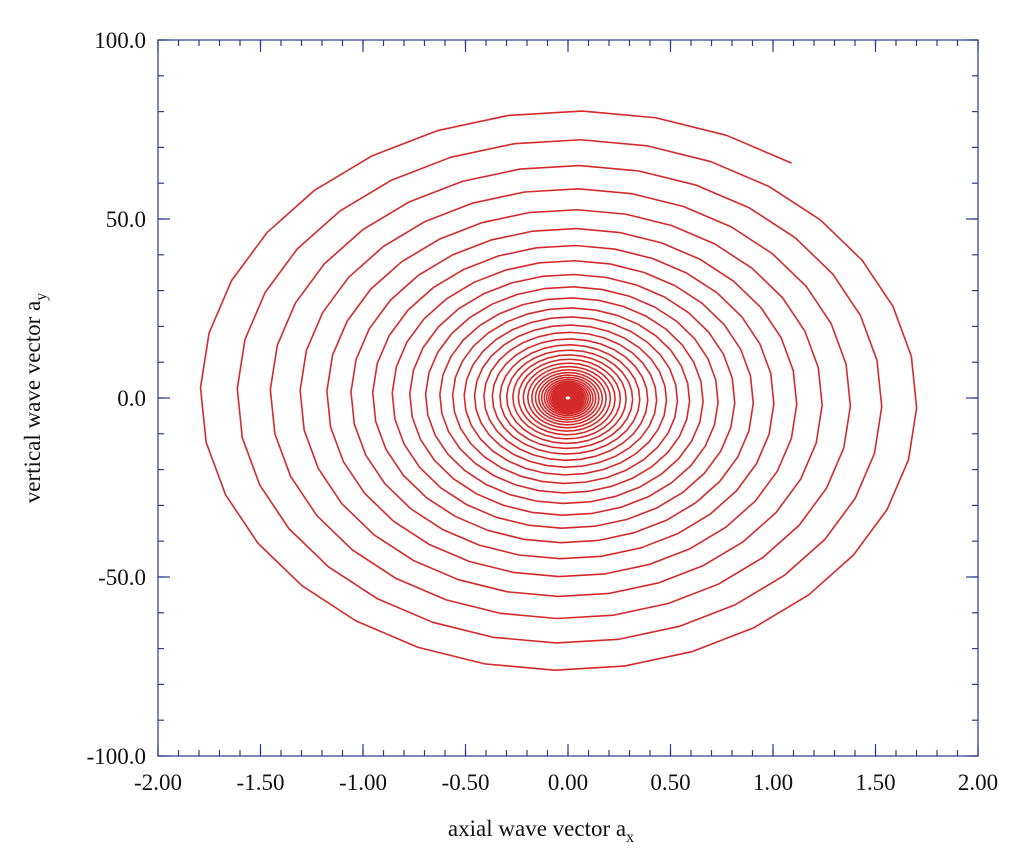 The height and width of the screenshot is (854, 1024). Describe the element at coordinates (568, 782) in the screenshot. I see `x-tick-label: 0.00` at that location.